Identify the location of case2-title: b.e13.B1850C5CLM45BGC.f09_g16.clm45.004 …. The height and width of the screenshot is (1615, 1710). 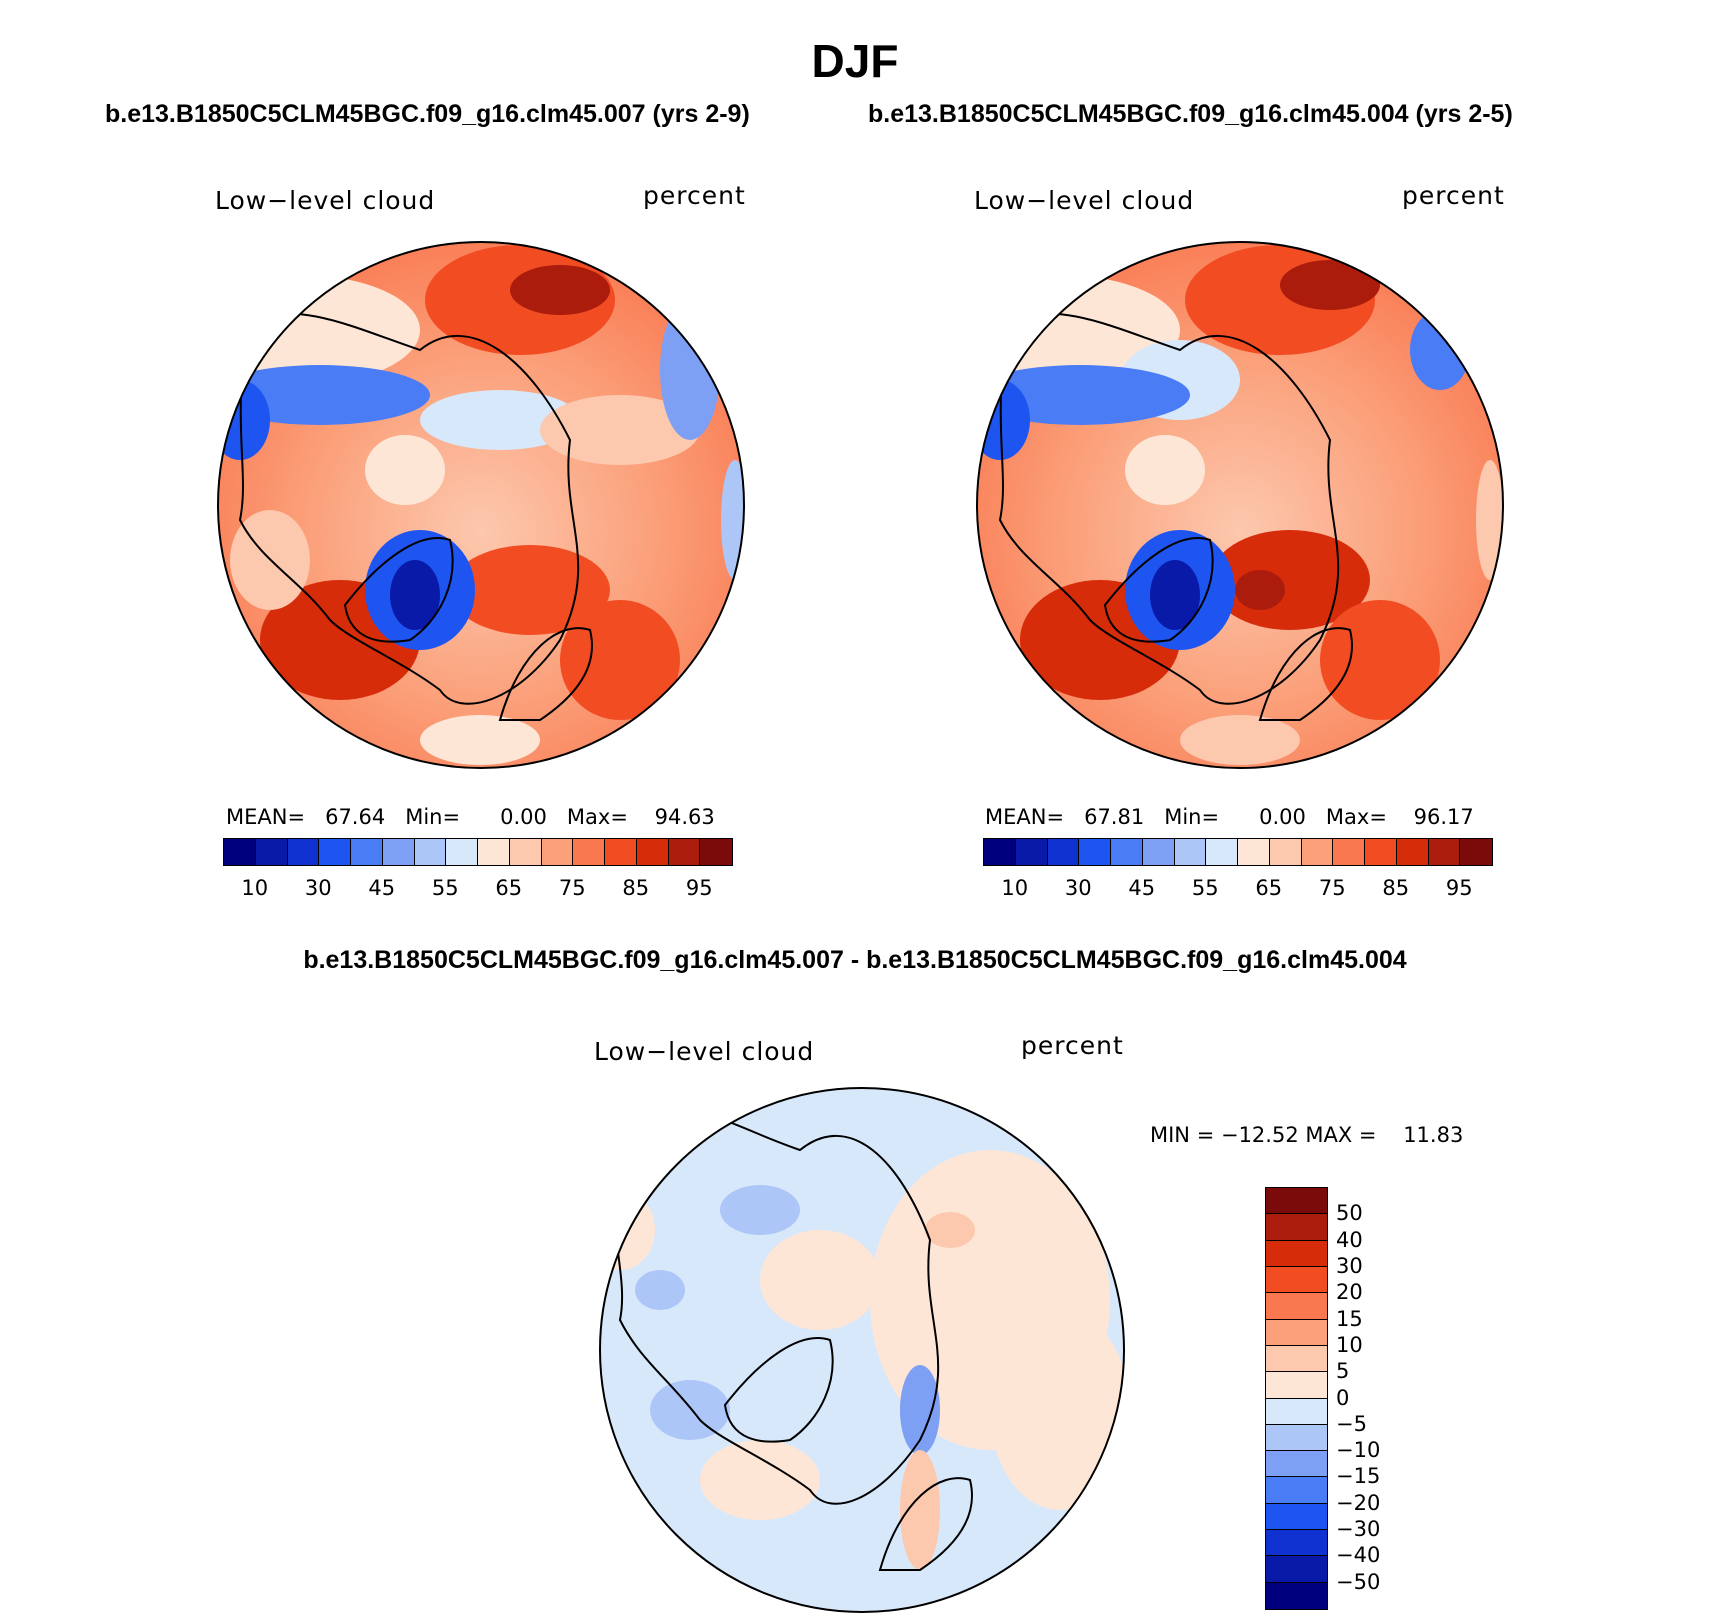
(1190, 114).